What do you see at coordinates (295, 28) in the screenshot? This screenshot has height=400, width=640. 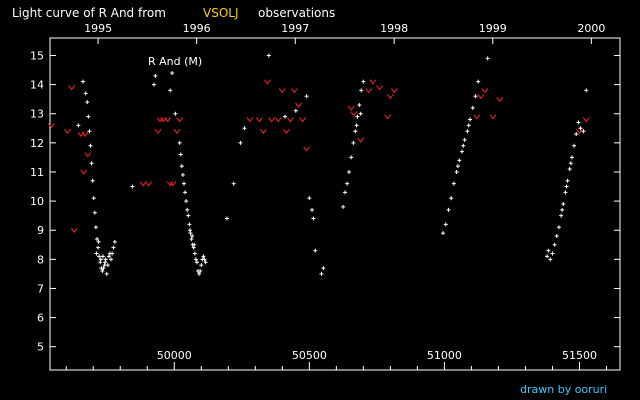 I see `year-tick-label: 1997` at bounding box center [295, 28].